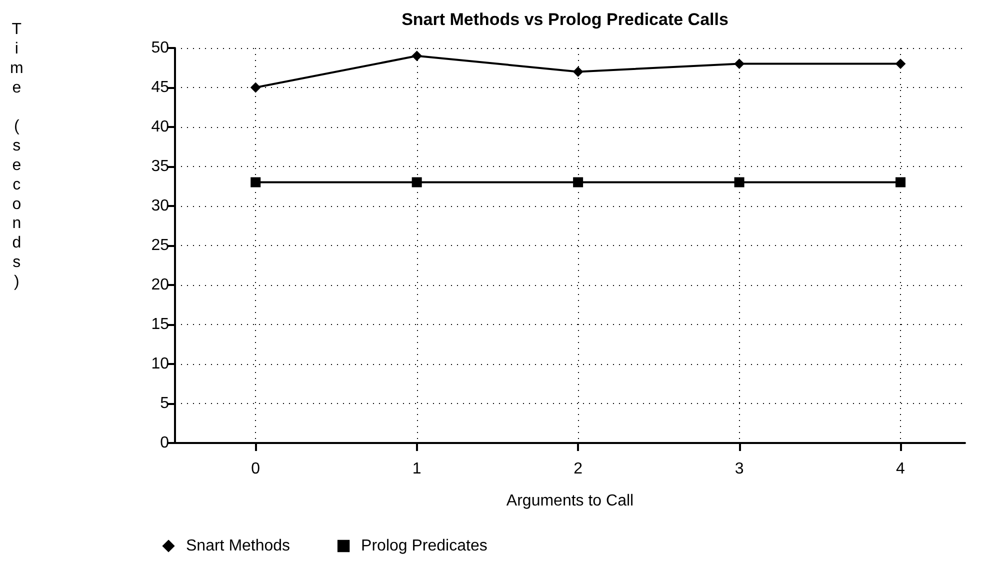 This screenshot has height=571, width=983. I want to click on y-tick-label: 10, so click(160, 364).